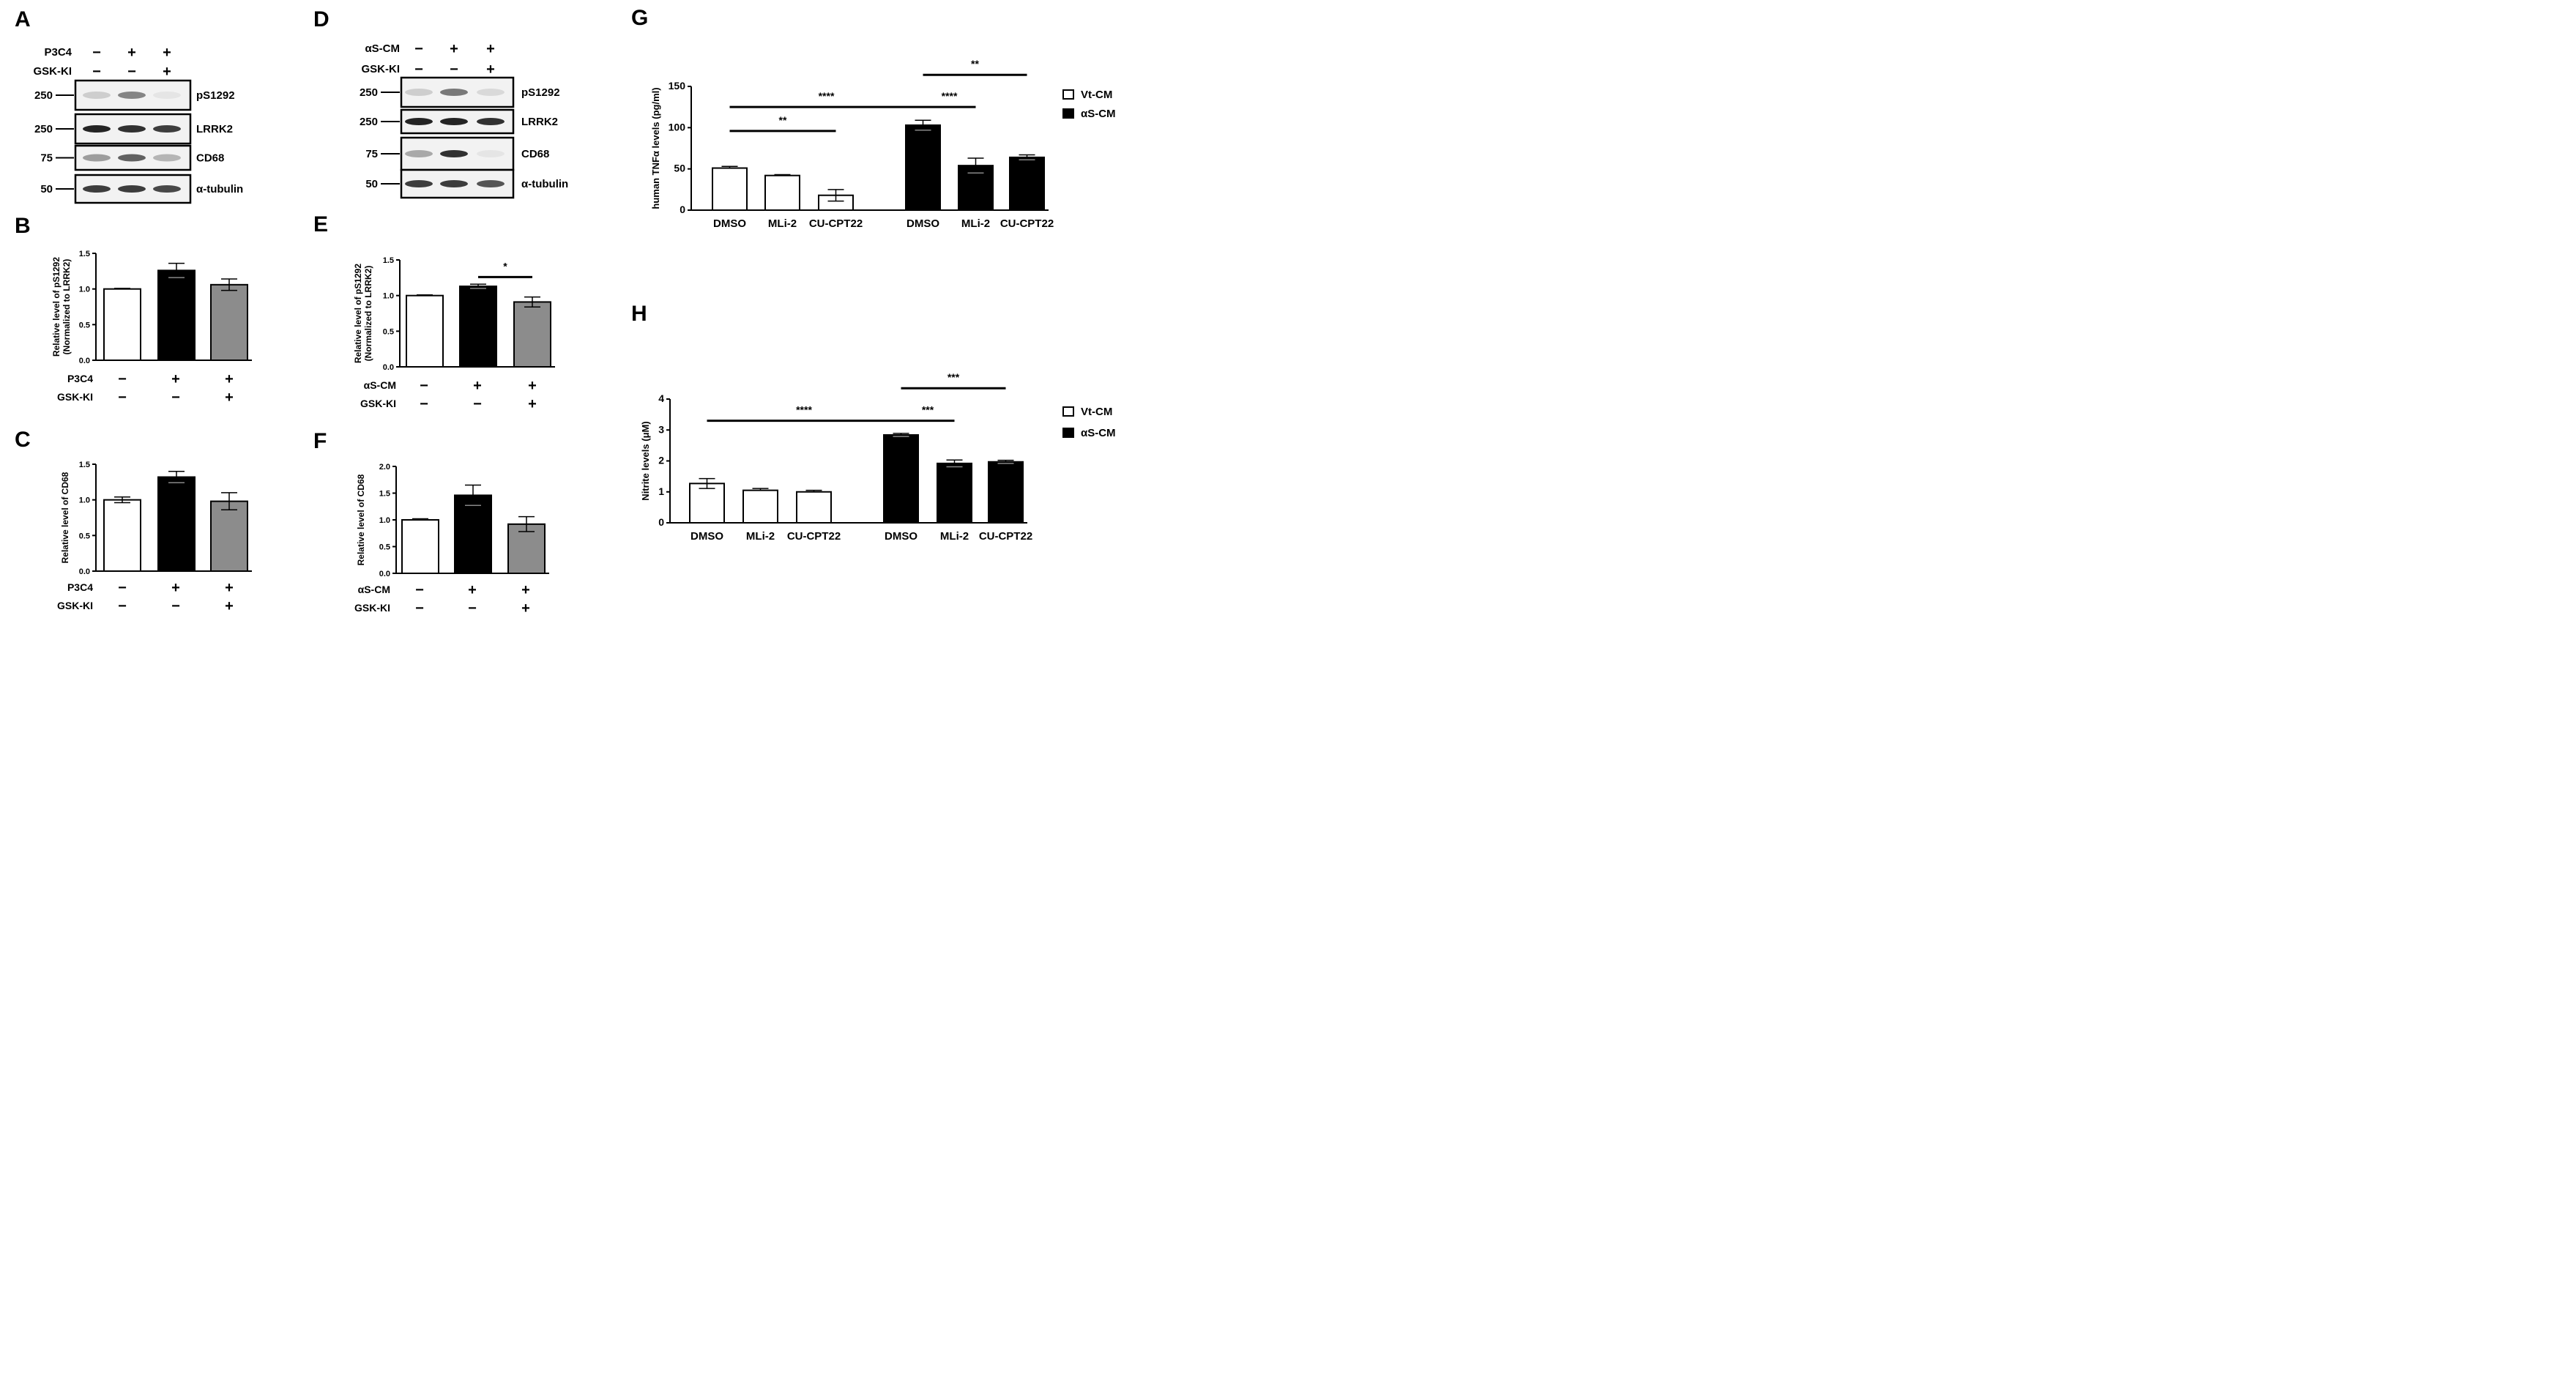 Image resolution: width=2576 pixels, height=1389 pixels. What do you see at coordinates (1098, 114) in the screenshot?
I see `legend-label: αS-CM` at bounding box center [1098, 114].